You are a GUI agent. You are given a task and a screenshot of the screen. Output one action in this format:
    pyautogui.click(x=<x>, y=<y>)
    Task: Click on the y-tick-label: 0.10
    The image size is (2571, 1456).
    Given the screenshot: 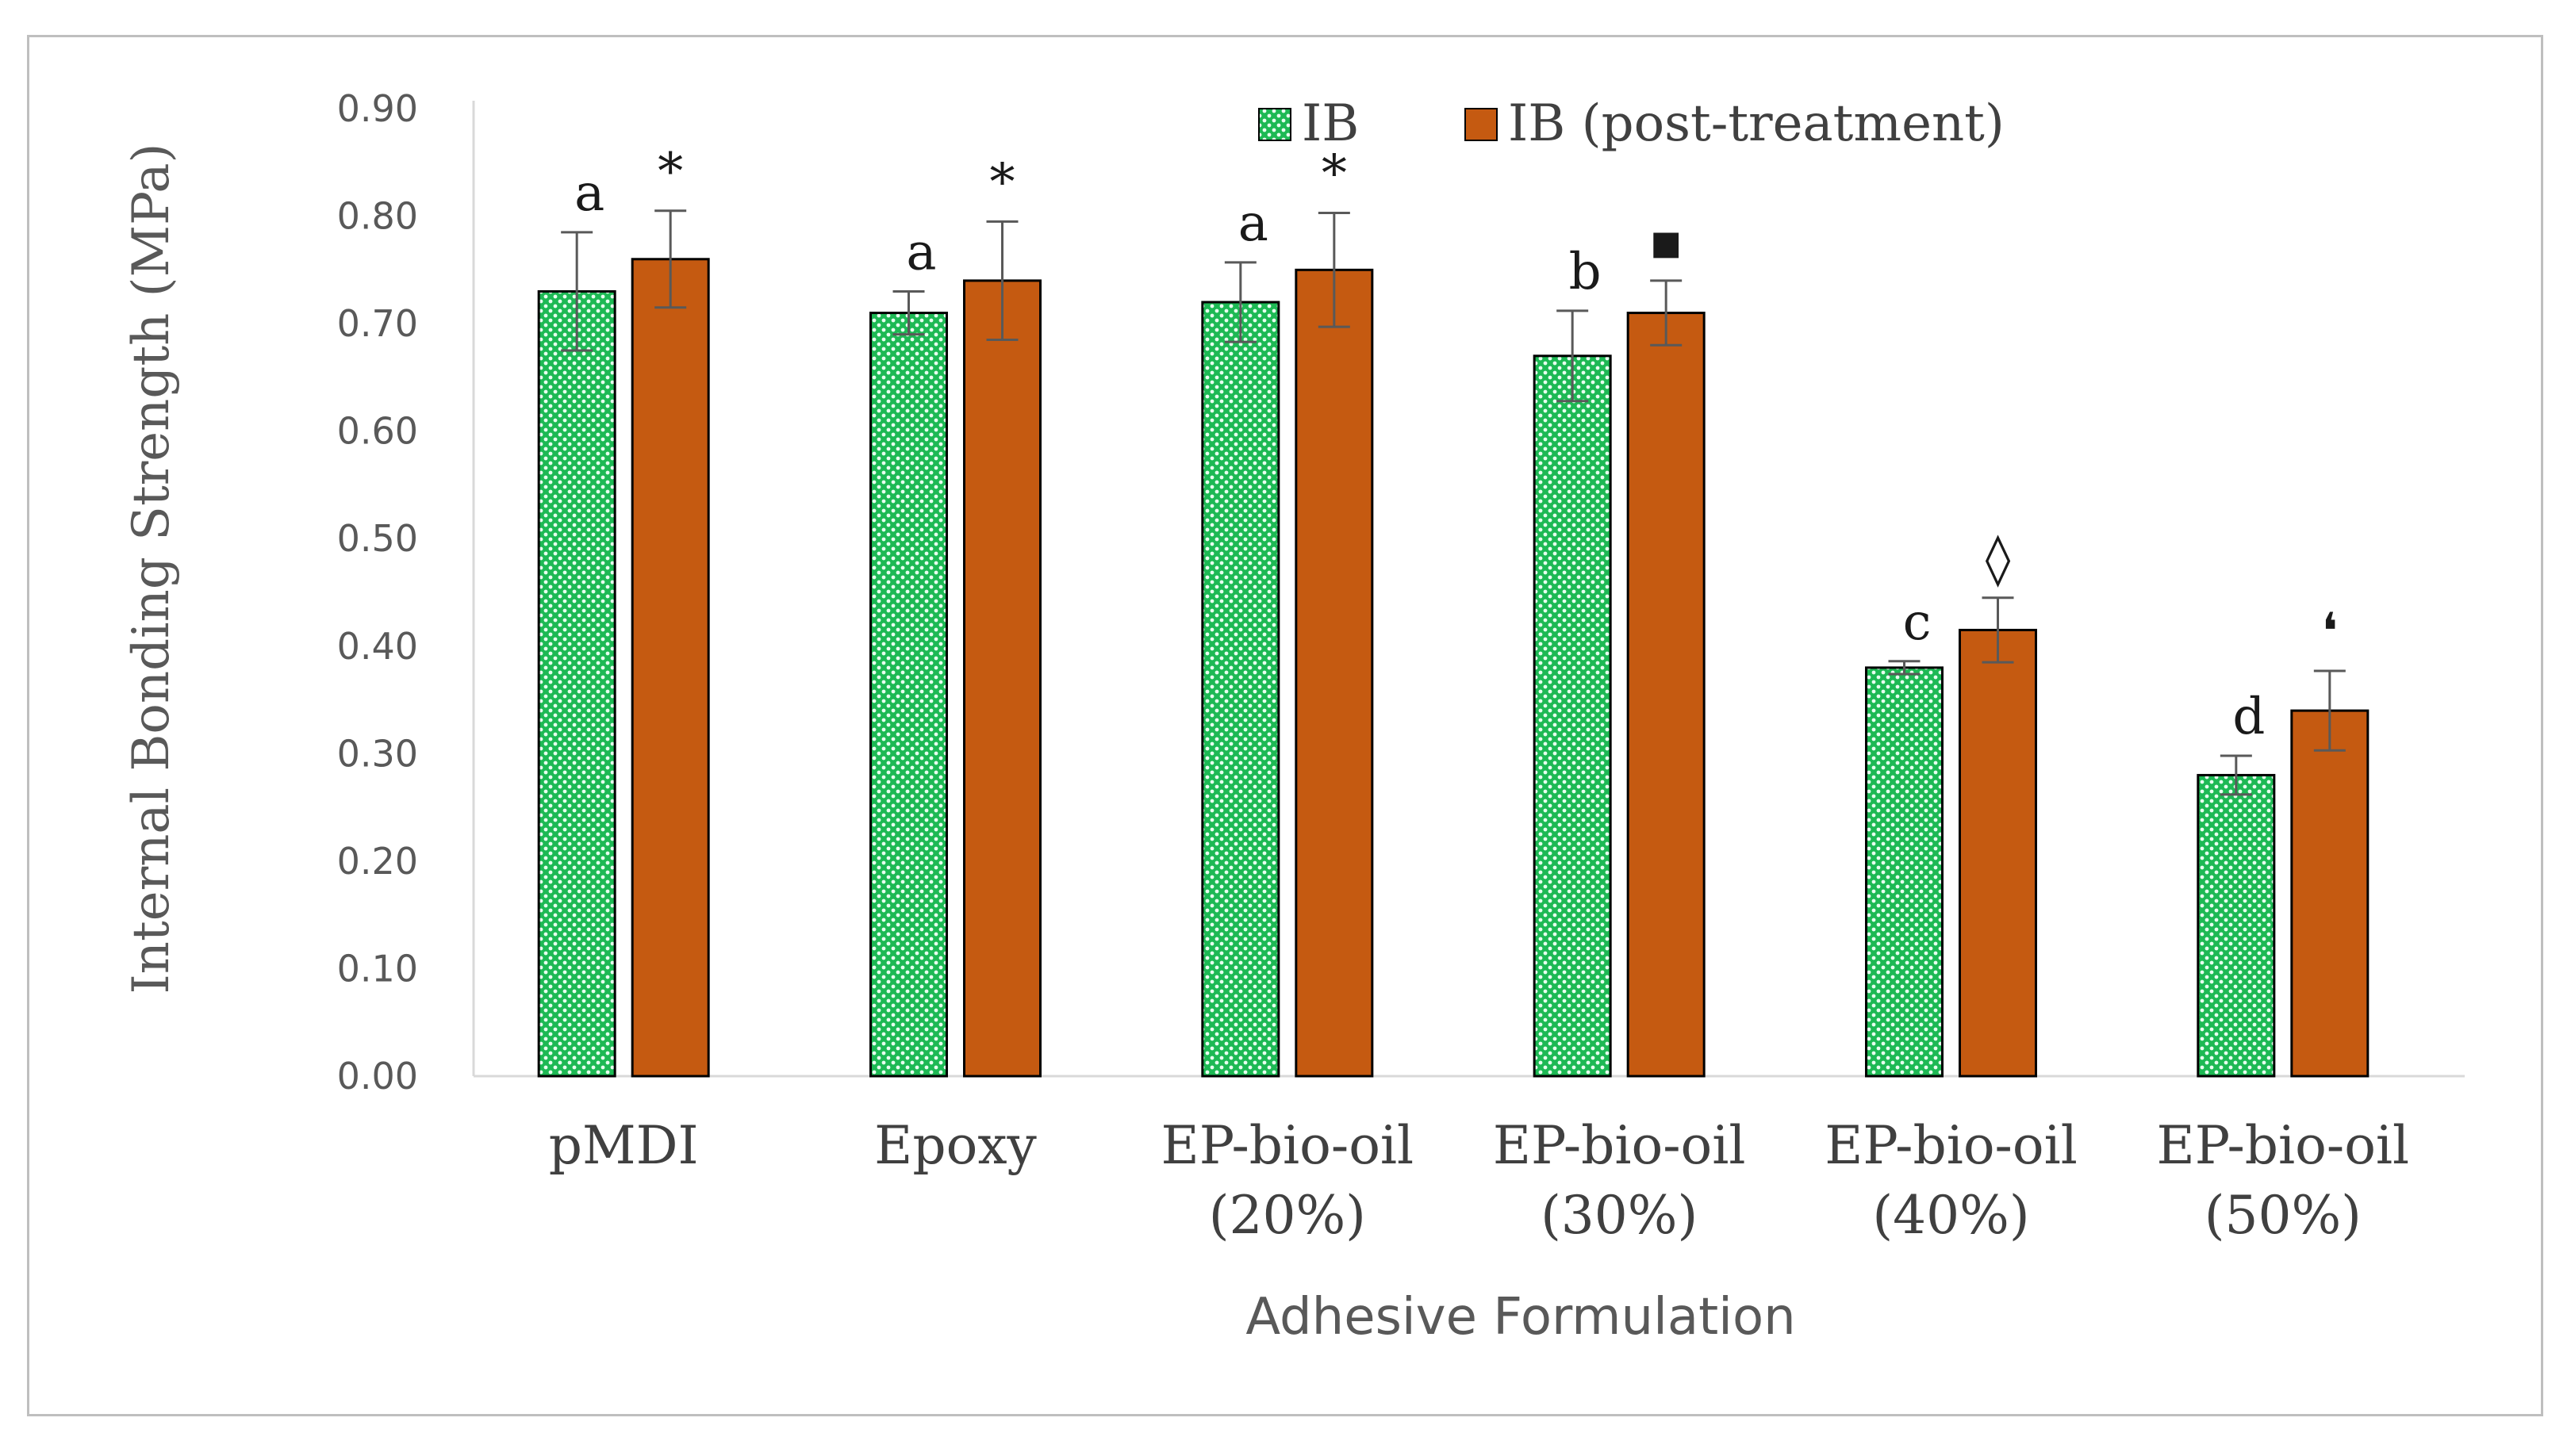 What is the action you would take?
    pyautogui.click(x=377, y=968)
    